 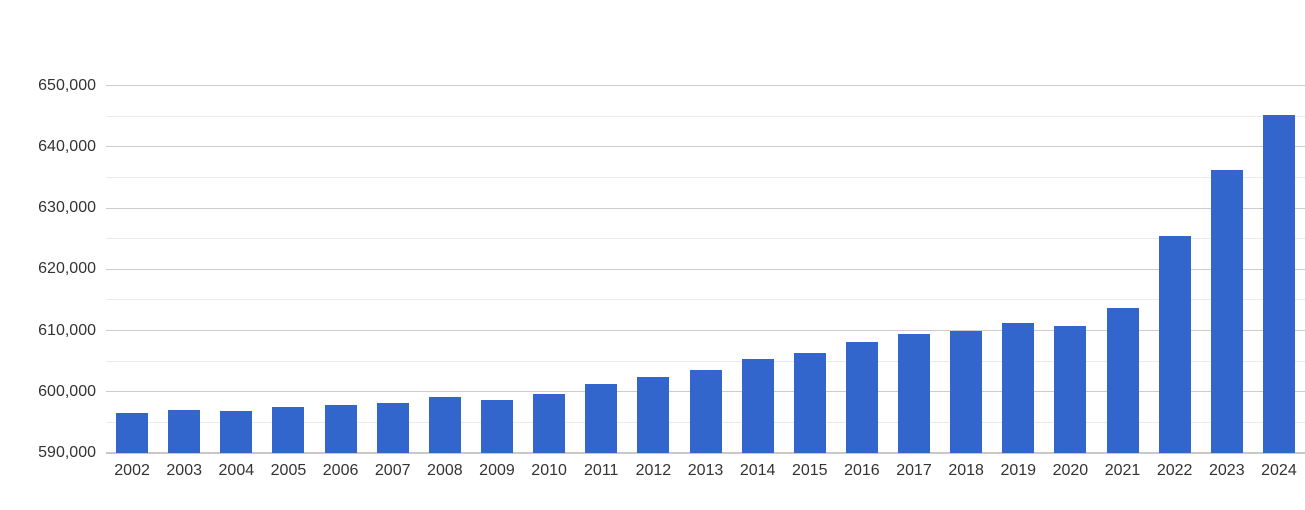 I want to click on x-axis-label-2018: 2018, so click(x=966, y=470).